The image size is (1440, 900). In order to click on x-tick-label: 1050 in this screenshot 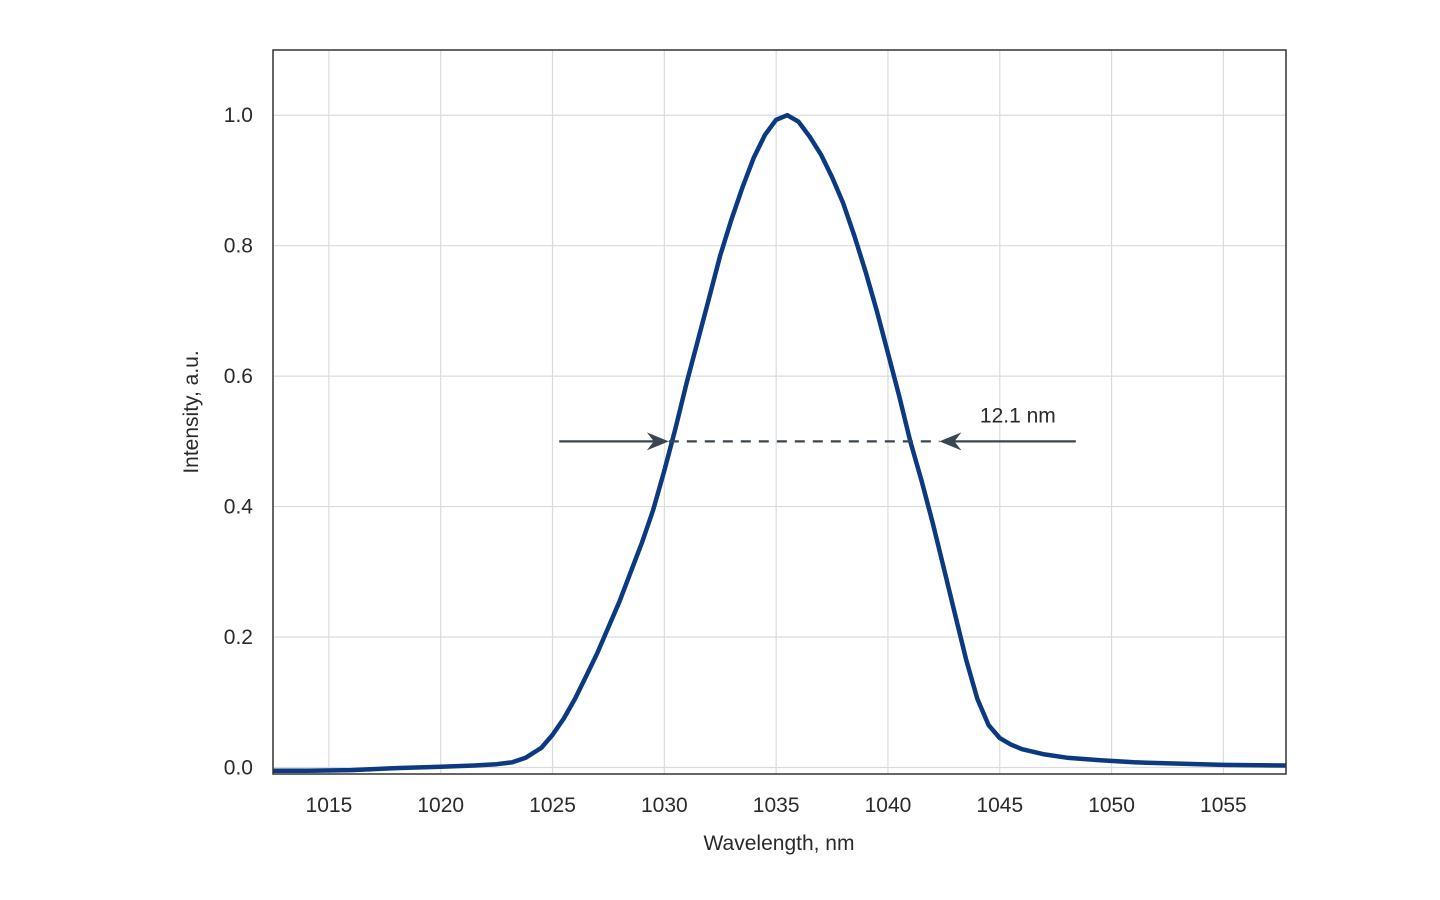, I will do `click(1111, 805)`.